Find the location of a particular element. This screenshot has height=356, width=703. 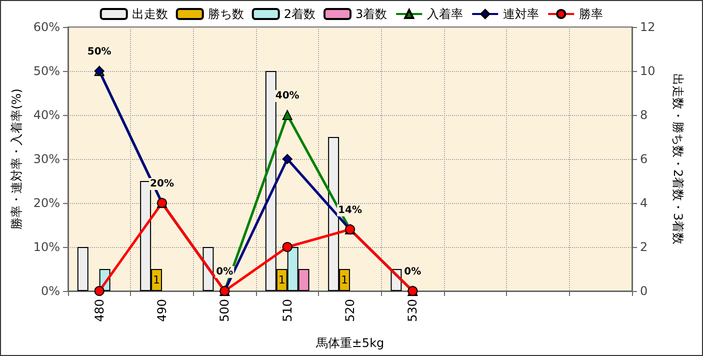

x-tick-label: 490 is located at coordinates (162, 310).